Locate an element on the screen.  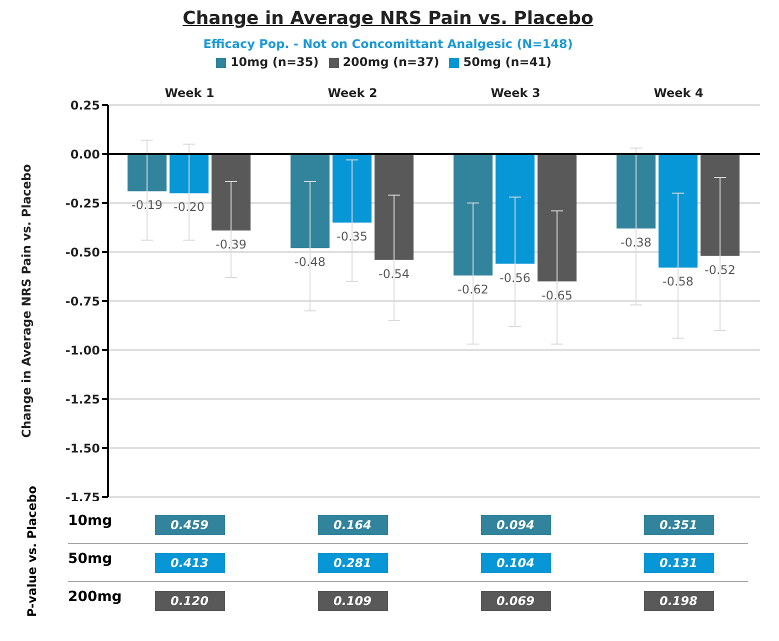
text: 0.198 is located at coordinates (679, 601).